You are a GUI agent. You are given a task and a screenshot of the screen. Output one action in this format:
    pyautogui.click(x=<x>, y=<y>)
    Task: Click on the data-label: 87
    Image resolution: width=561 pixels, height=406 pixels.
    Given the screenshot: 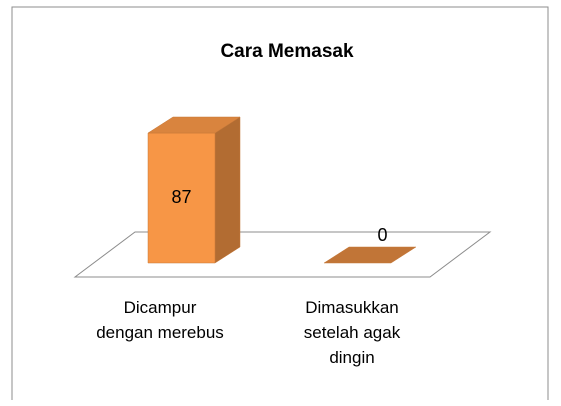 What is the action you would take?
    pyautogui.click(x=181, y=197)
    